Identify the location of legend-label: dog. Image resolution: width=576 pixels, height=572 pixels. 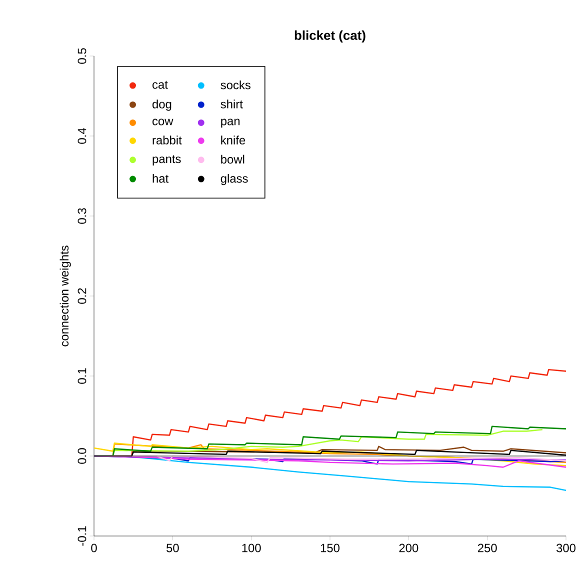
(162, 105).